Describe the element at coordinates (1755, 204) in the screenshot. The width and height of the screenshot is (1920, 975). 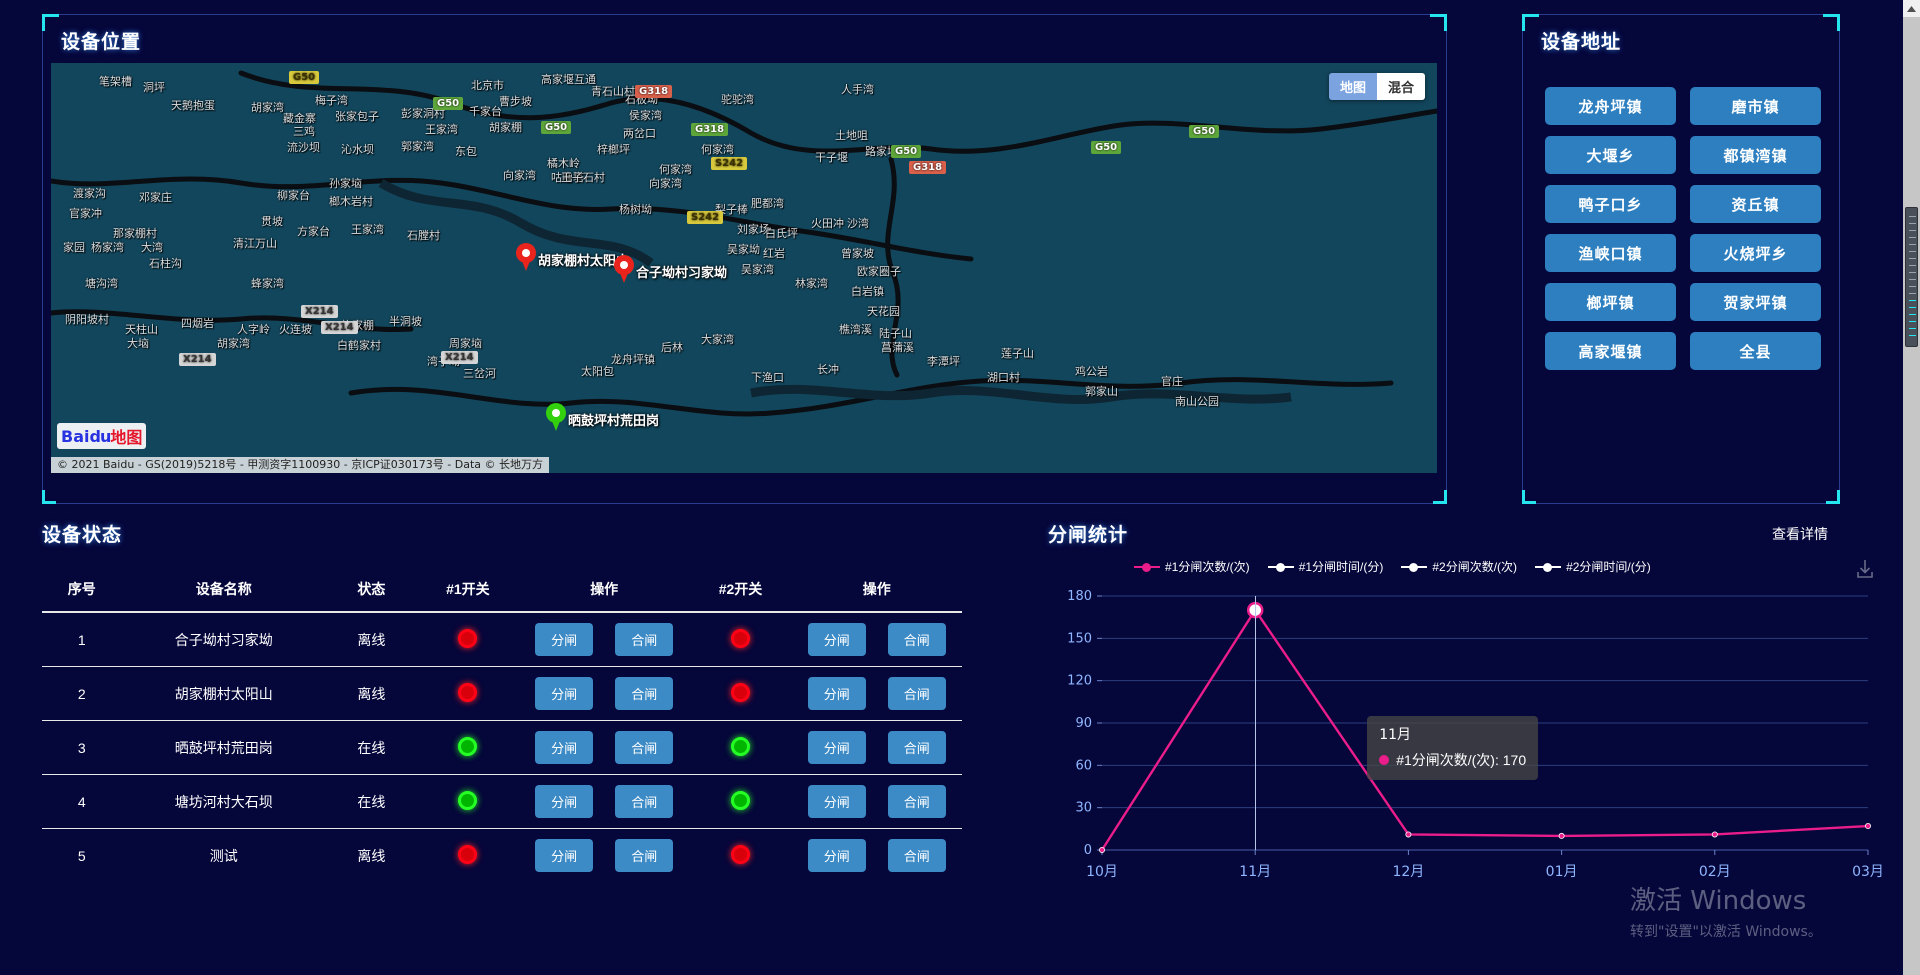
I see `address-button-5: 资丘镇` at that location.